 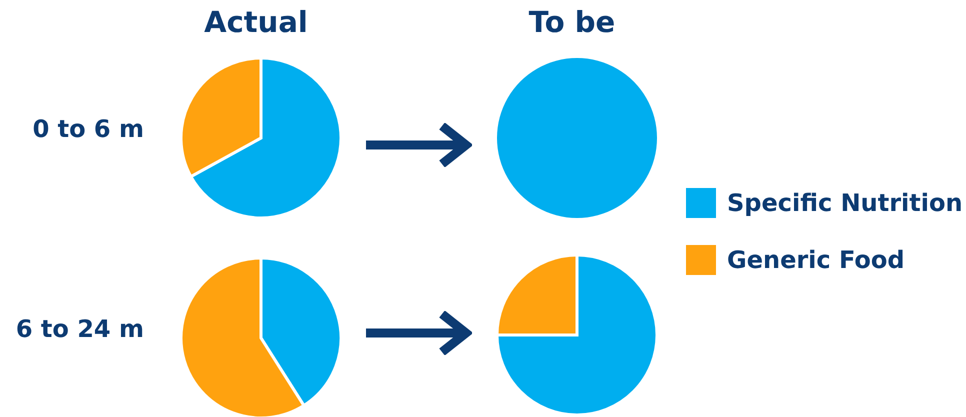 I want to click on legend-label: Generic Food, so click(x=816, y=260).